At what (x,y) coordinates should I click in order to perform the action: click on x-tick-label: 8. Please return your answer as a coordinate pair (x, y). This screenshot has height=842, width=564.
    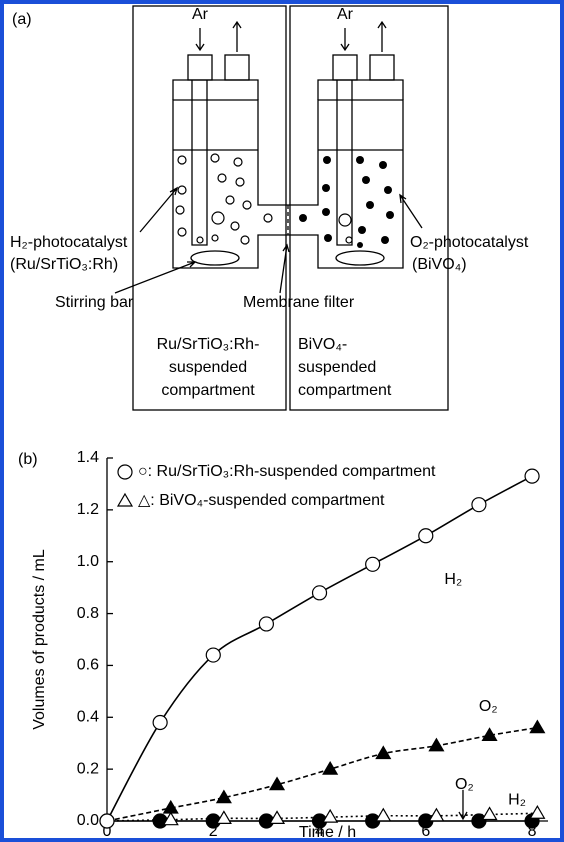
    Looking at the image, I should click on (532, 831).